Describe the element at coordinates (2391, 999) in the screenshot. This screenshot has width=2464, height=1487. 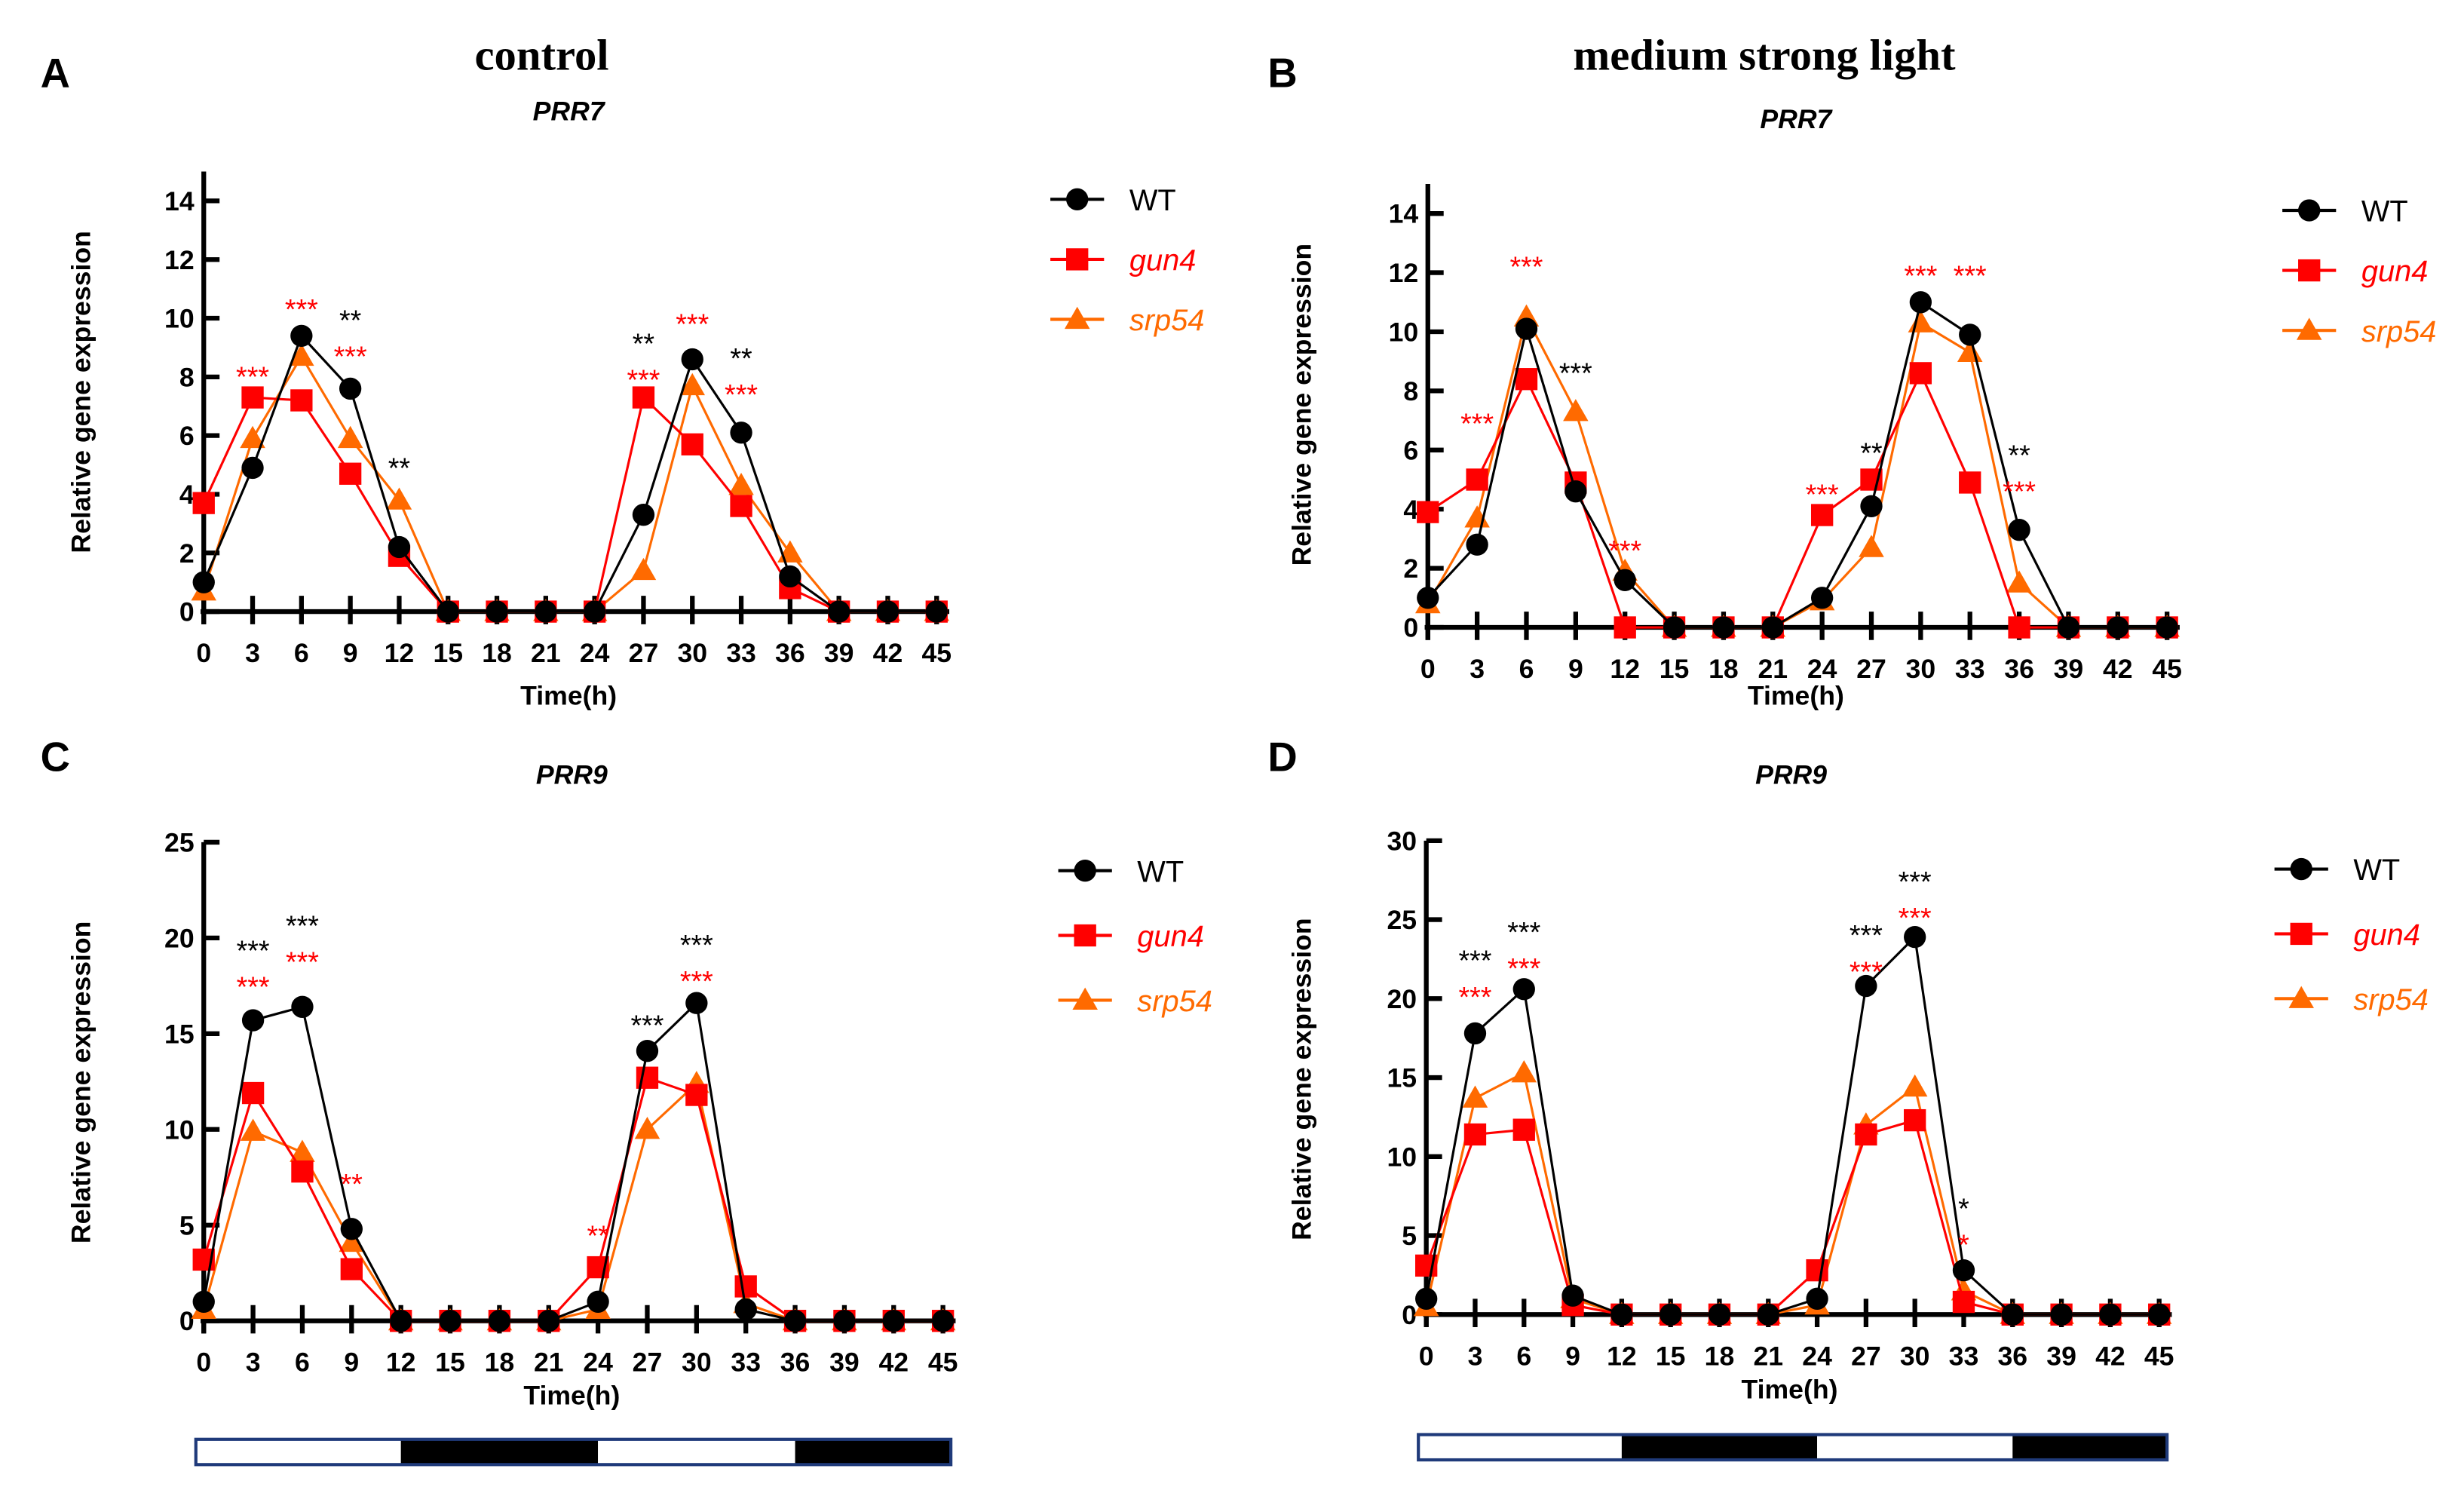
I see `legend-label: srp54` at that location.